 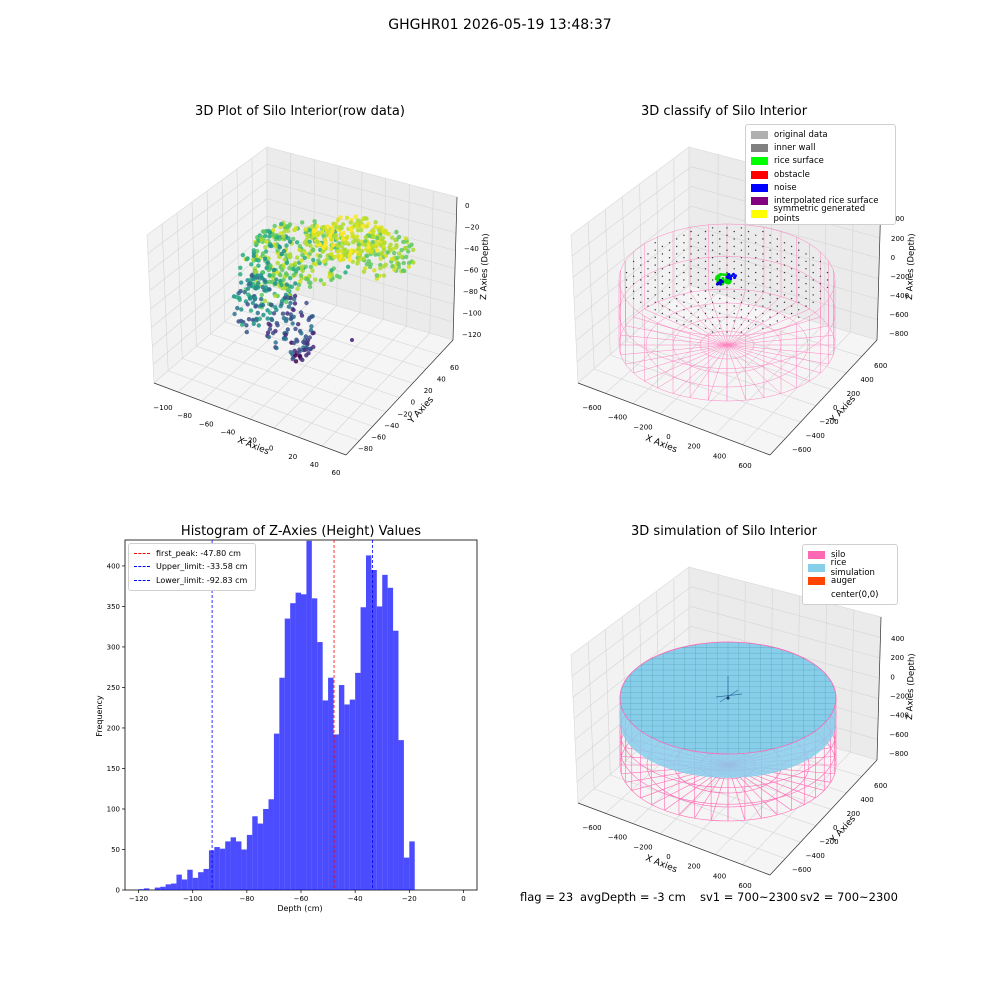 I want to click on center-marker, so click(x=728, y=698).